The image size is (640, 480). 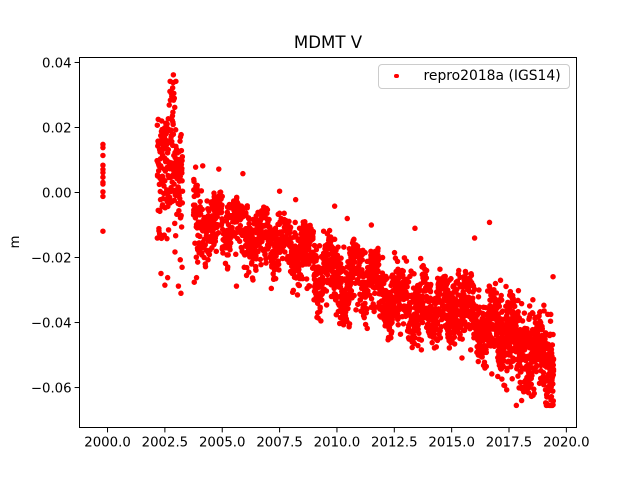 What do you see at coordinates (337, 443) in the screenshot?
I see `x-tick-label: 2010.0` at bounding box center [337, 443].